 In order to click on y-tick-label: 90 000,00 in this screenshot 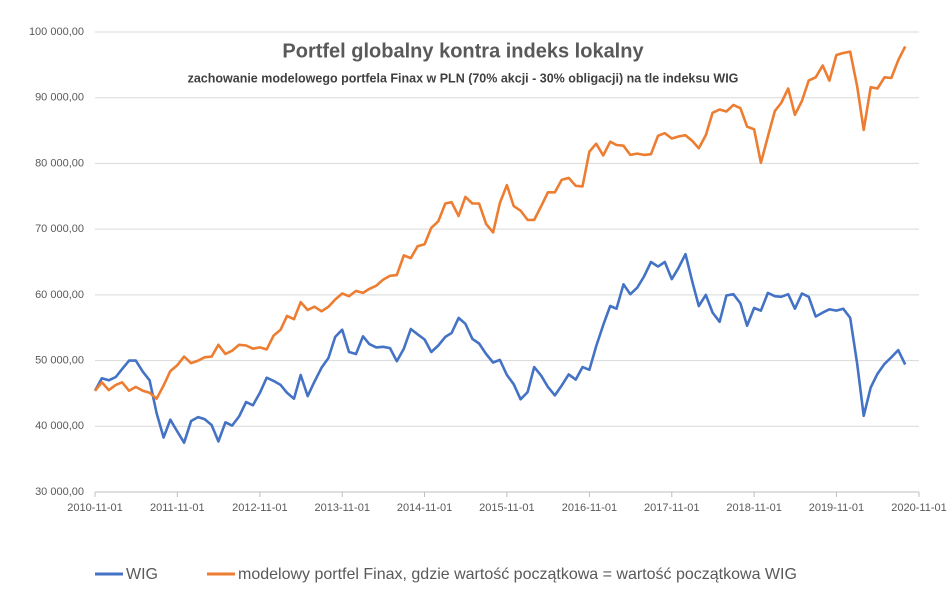, I will do `click(59, 98)`.